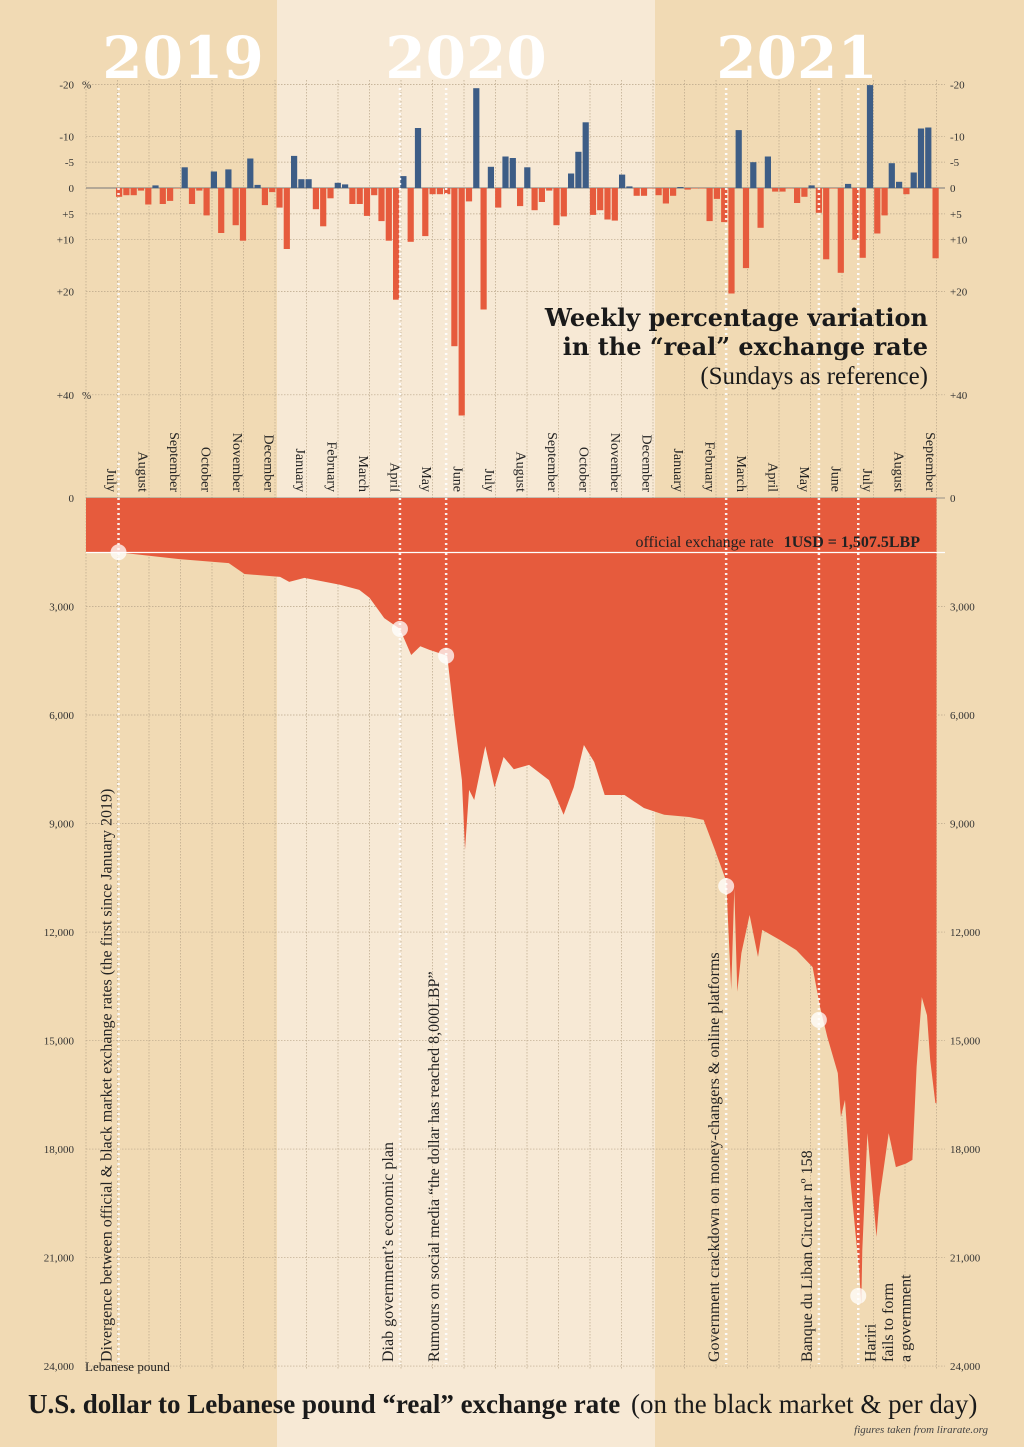 The height and width of the screenshot is (1447, 1024). What do you see at coordinates (61, 825) in the screenshot?
I see `daily-y-tick-left: 9,000` at bounding box center [61, 825].